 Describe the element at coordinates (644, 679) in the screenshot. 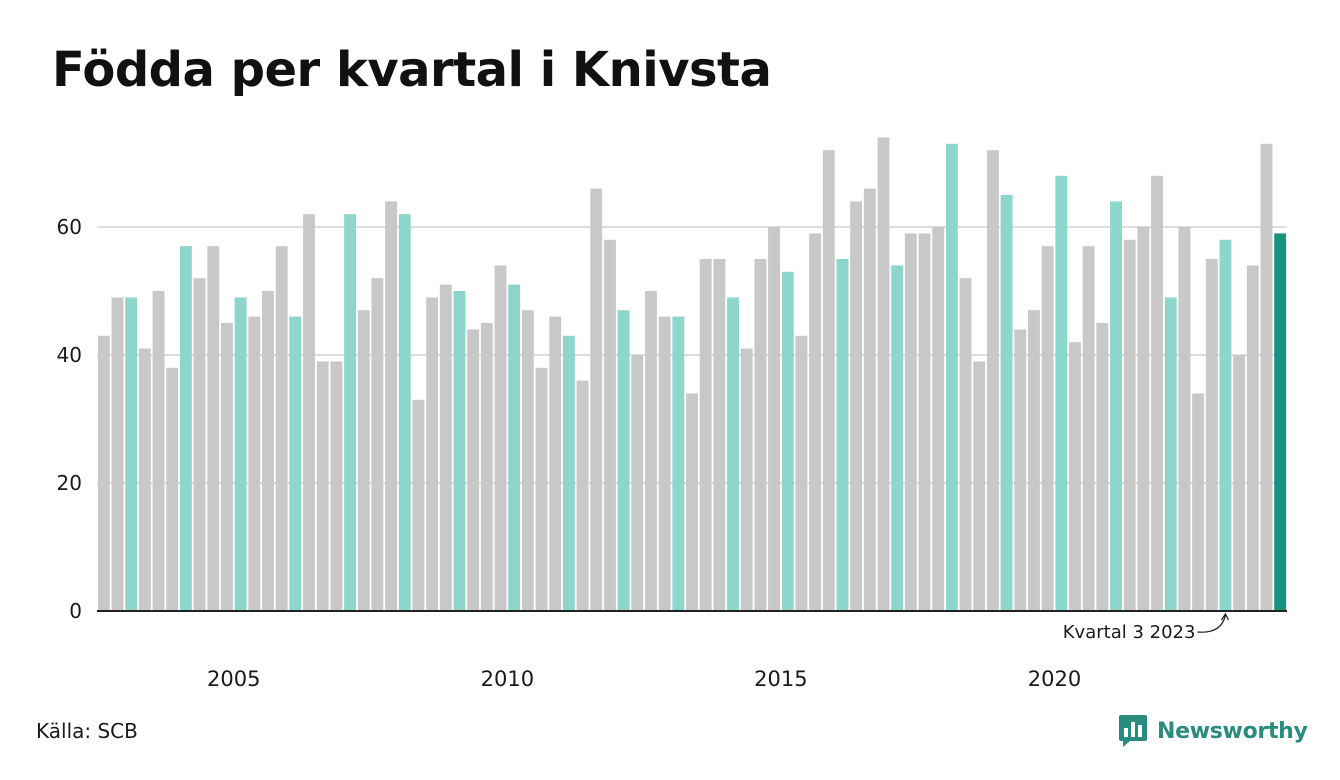

I see `x-axis-labels: 2005 2010 2015 2020` at that location.